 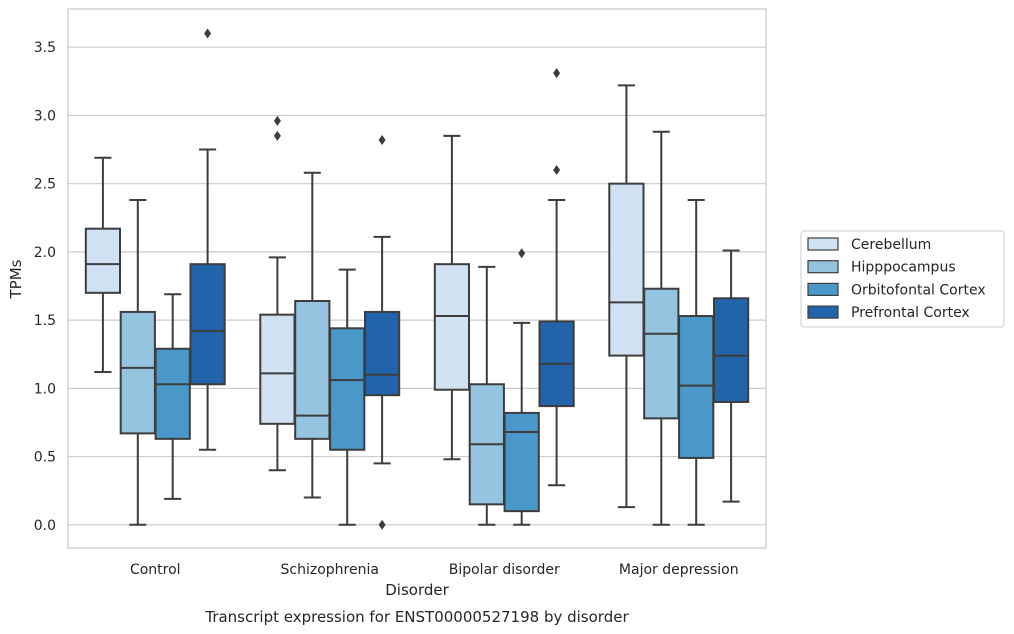 What do you see at coordinates (918, 290) in the screenshot?
I see `legend-label: Orbitofontal Cortex` at bounding box center [918, 290].